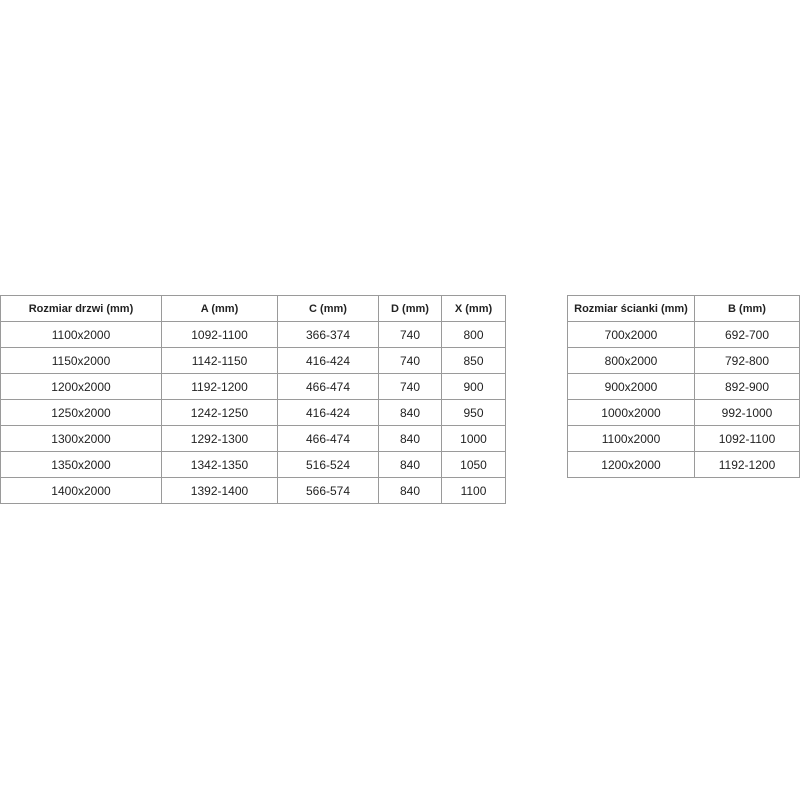  What do you see at coordinates (473, 308) in the screenshot?
I see `column-header: X (mm)` at bounding box center [473, 308].